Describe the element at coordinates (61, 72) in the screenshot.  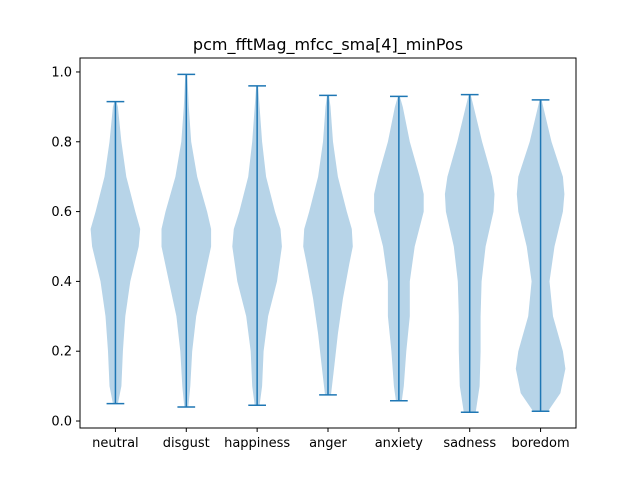
I see `y-tick-label: 1.0` at that location.